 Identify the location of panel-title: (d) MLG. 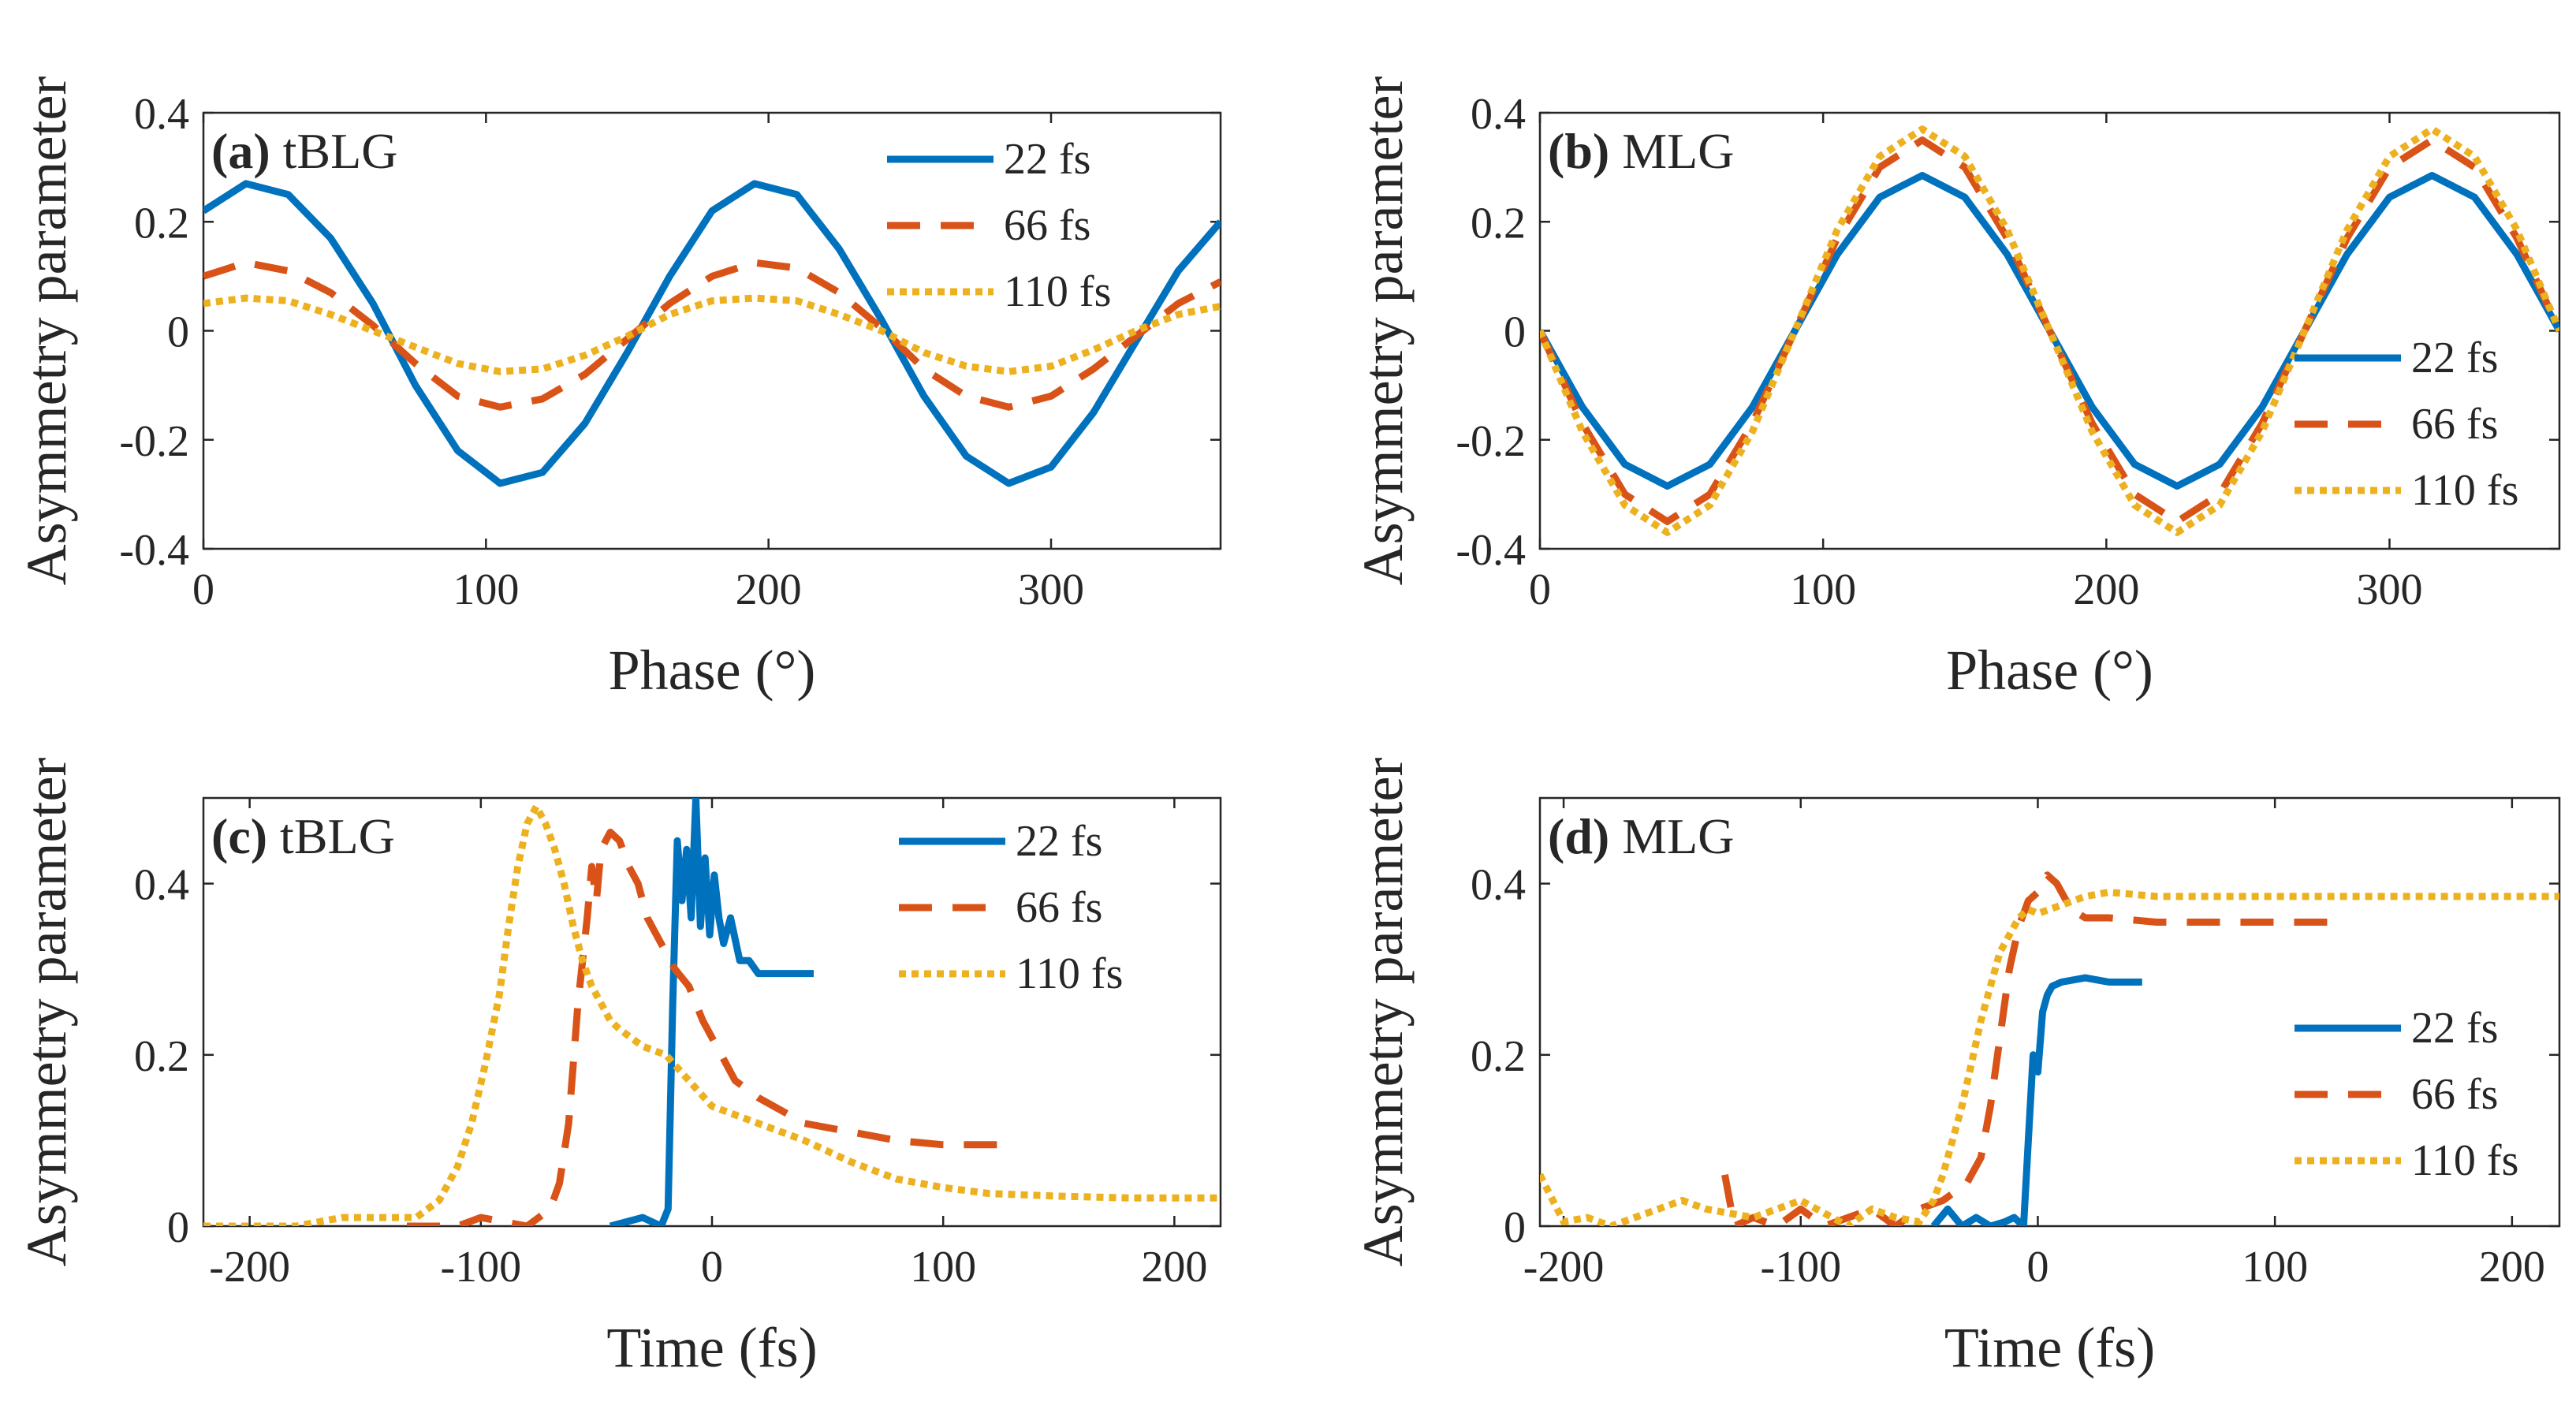
(1641, 836).